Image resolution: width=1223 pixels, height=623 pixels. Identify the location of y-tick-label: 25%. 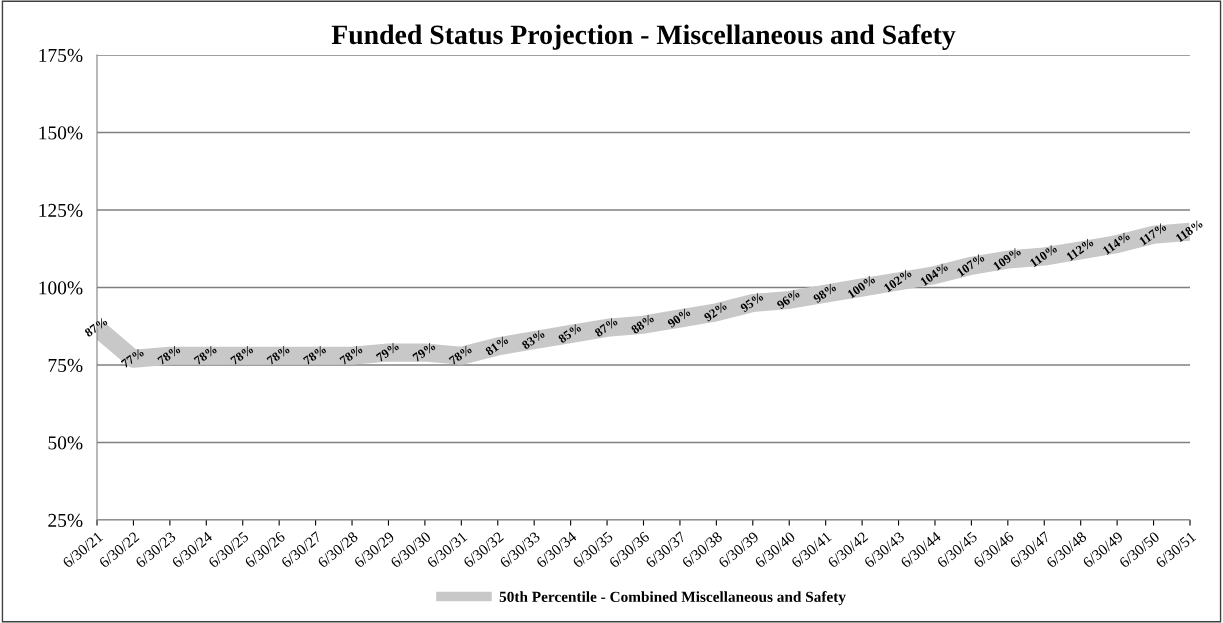
(65, 520).